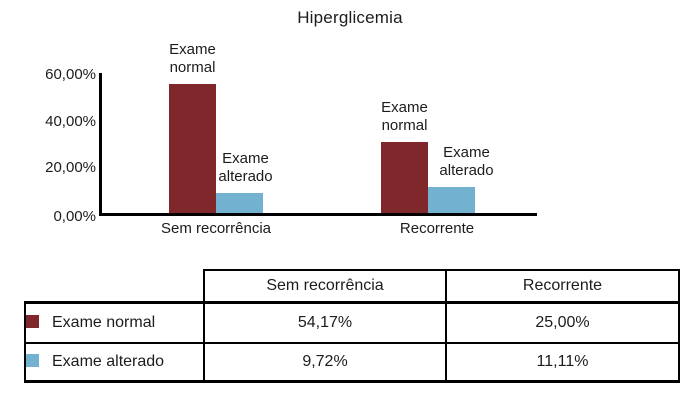 The width and height of the screenshot is (700, 403). I want to click on bar-exame-normal-sem-recorrencia, so click(192, 148).